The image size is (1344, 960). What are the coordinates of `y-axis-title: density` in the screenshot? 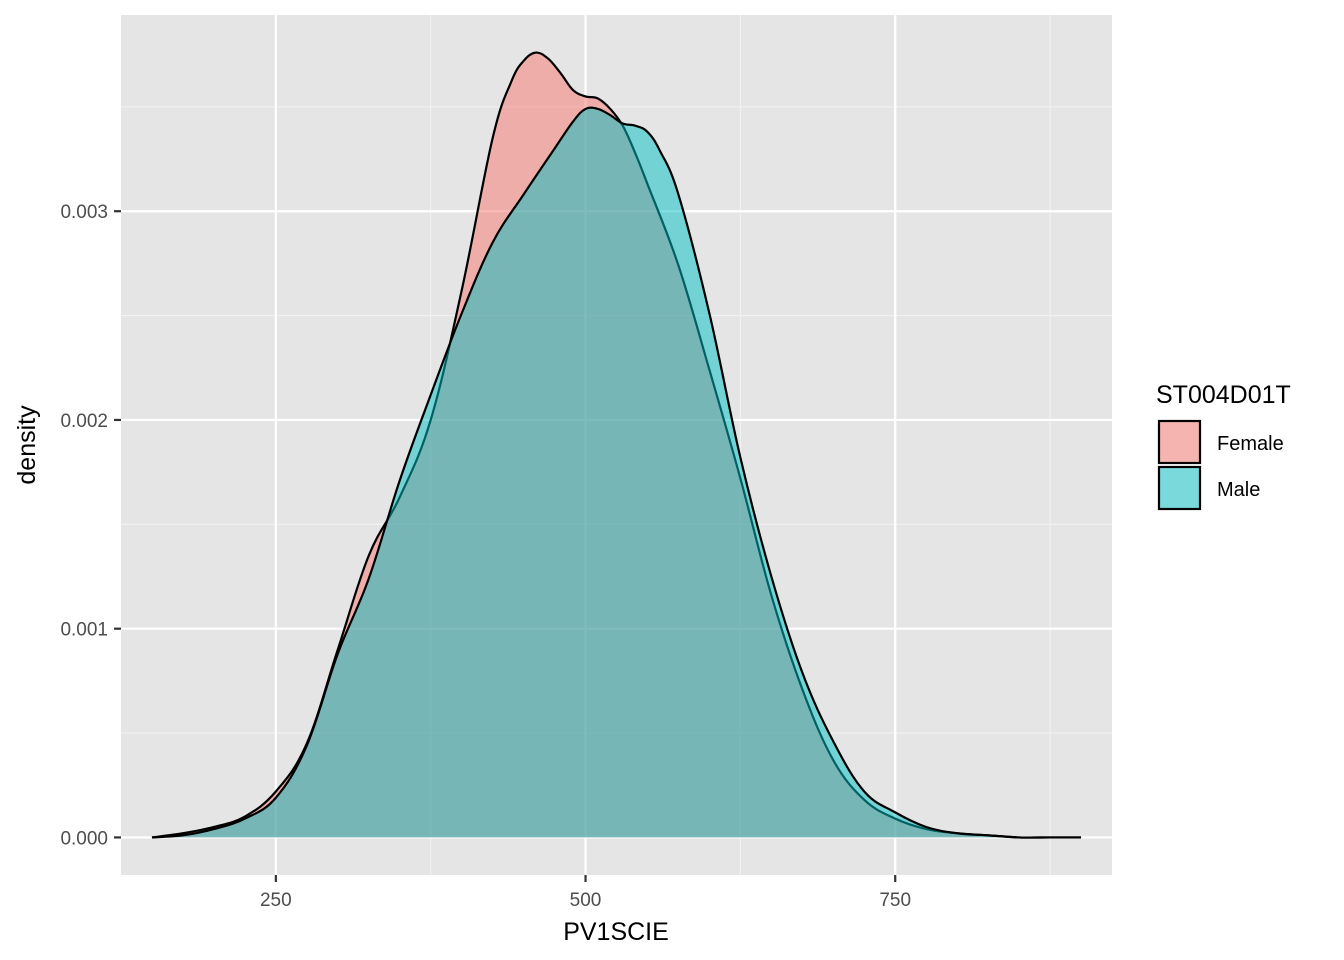 It's located at (27, 445).